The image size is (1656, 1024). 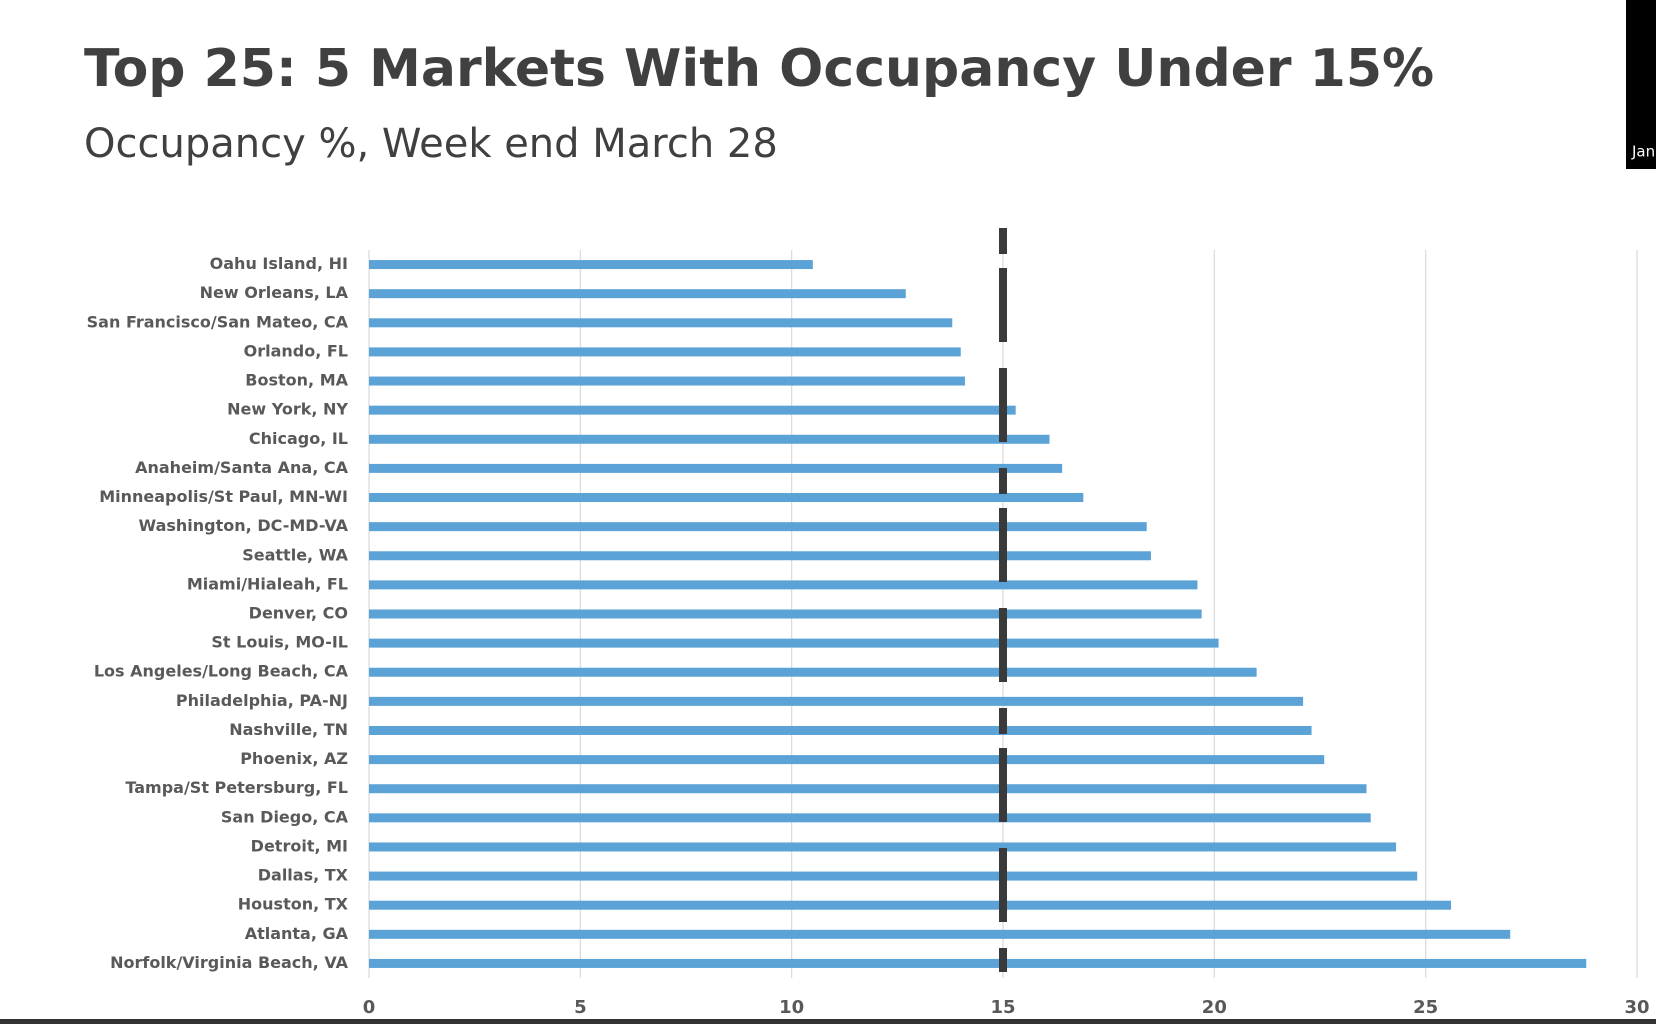 What do you see at coordinates (580, 1007) in the screenshot?
I see `x-tick-label: 5` at bounding box center [580, 1007].